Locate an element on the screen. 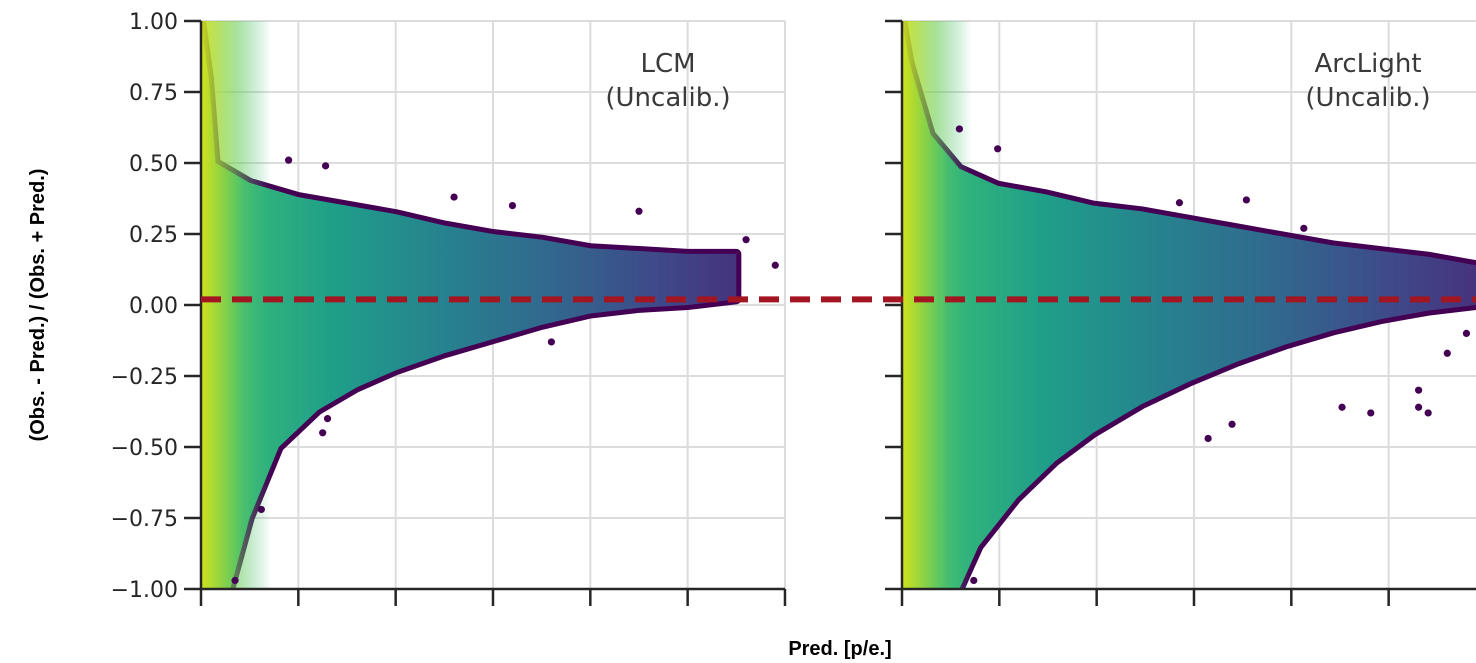 The image size is (1476, 663). y-tick-label: 0.25 is located at coordinates (153, 235).